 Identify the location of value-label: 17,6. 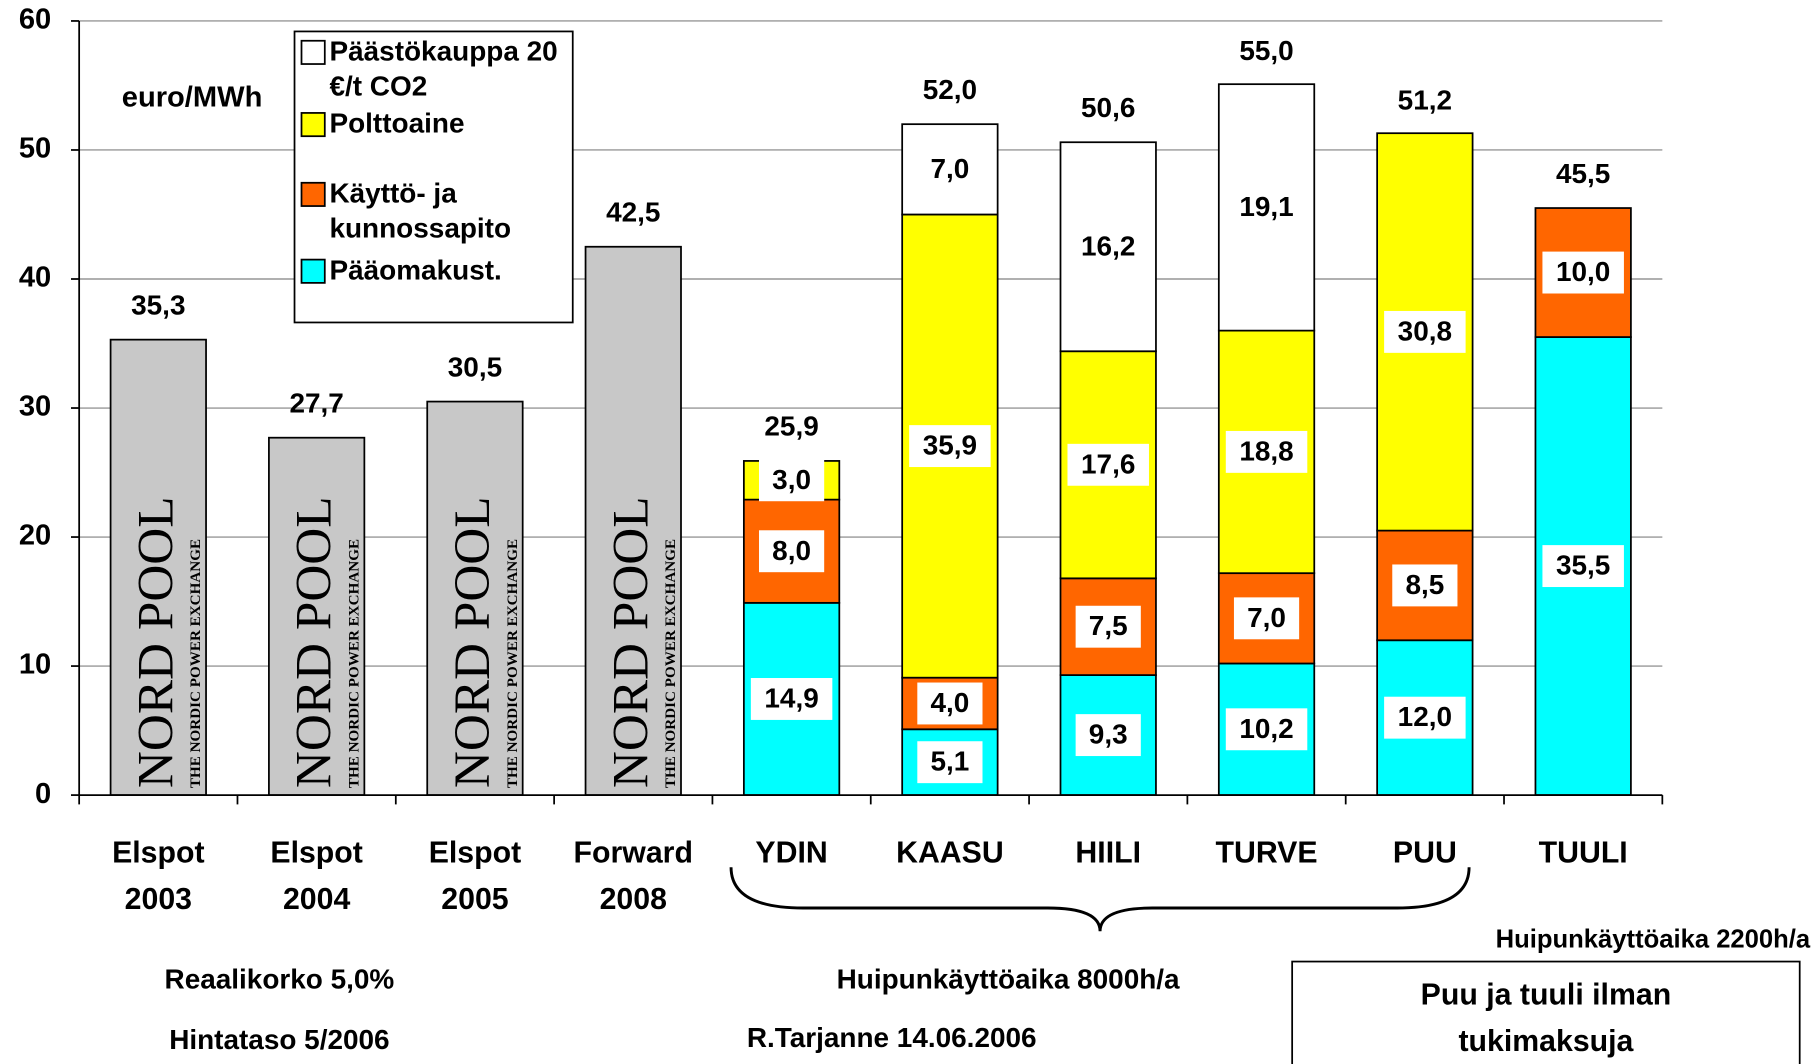
(1108, 463).